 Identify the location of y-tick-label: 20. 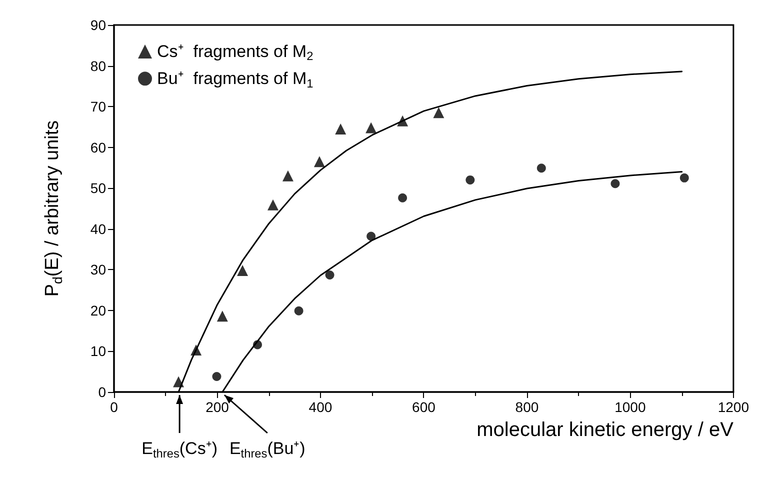
(98, 310).